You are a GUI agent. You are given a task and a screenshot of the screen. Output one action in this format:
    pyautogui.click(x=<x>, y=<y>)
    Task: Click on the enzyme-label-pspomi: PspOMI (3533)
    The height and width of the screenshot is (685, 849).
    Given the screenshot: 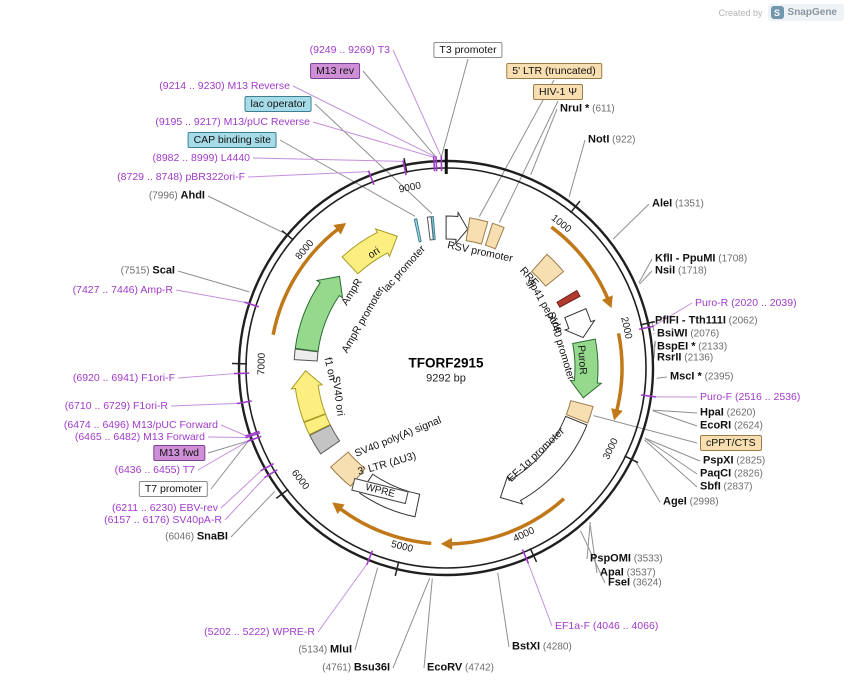 What is the action you would take?
    pyautogui.click(x=626, y=558)
    